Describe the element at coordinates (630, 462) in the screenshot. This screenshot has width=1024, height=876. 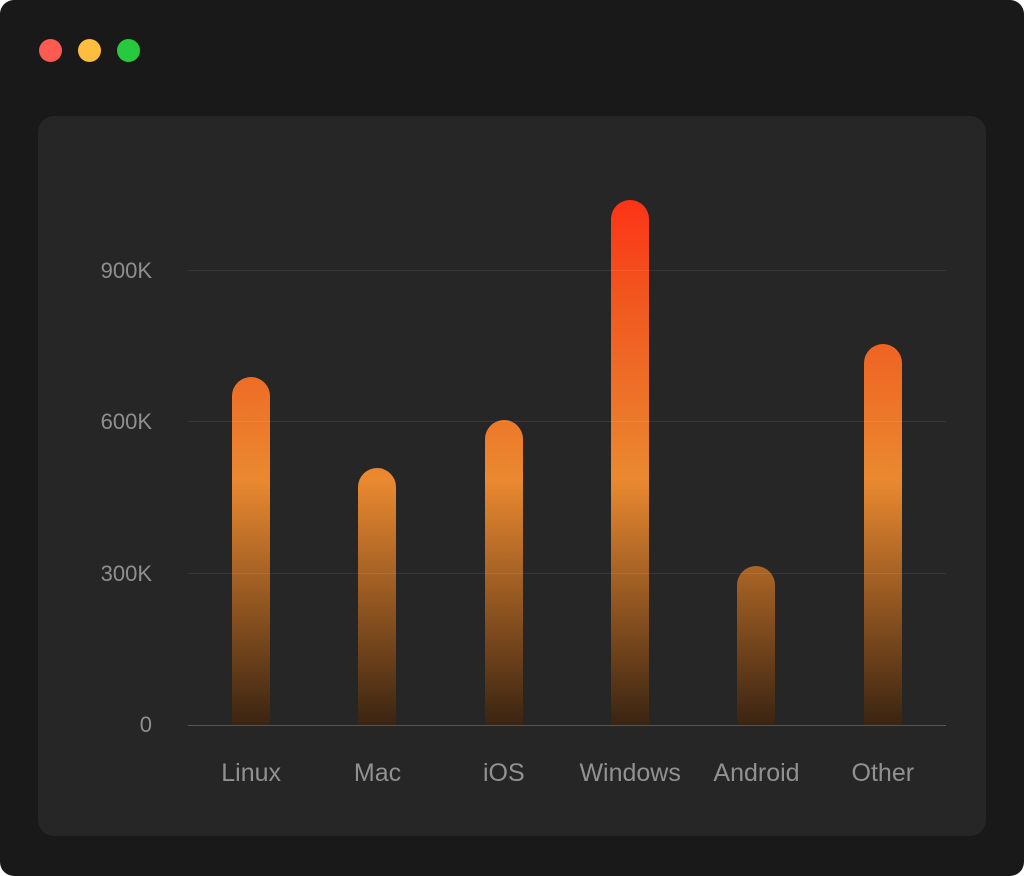
I see `bar-windows` at that location.